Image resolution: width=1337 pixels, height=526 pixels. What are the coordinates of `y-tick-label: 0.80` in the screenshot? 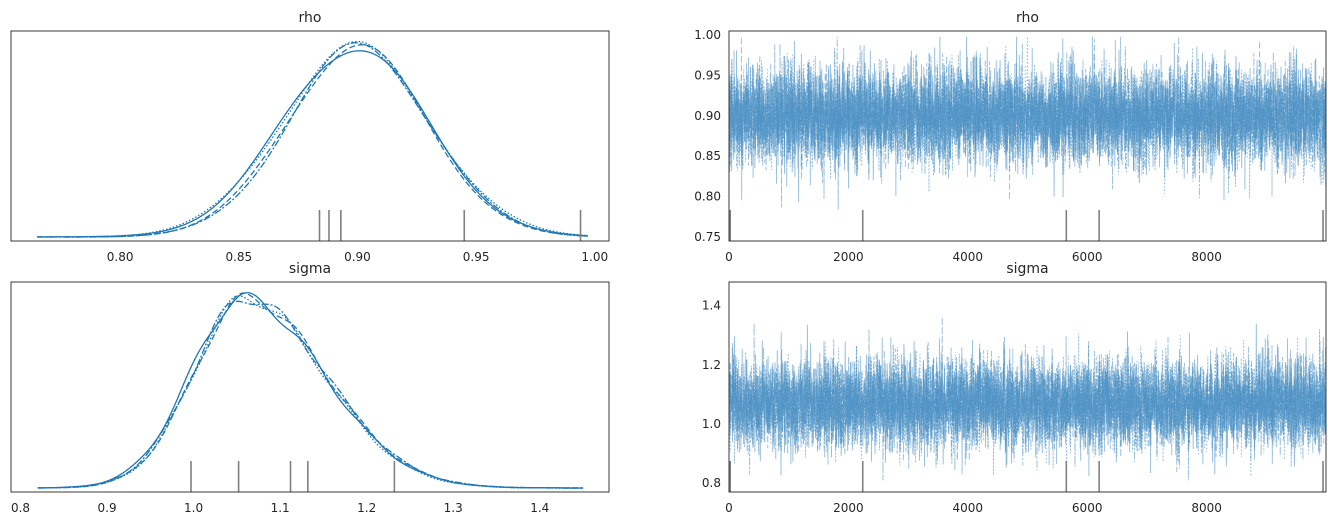 It's located at (707, 197).